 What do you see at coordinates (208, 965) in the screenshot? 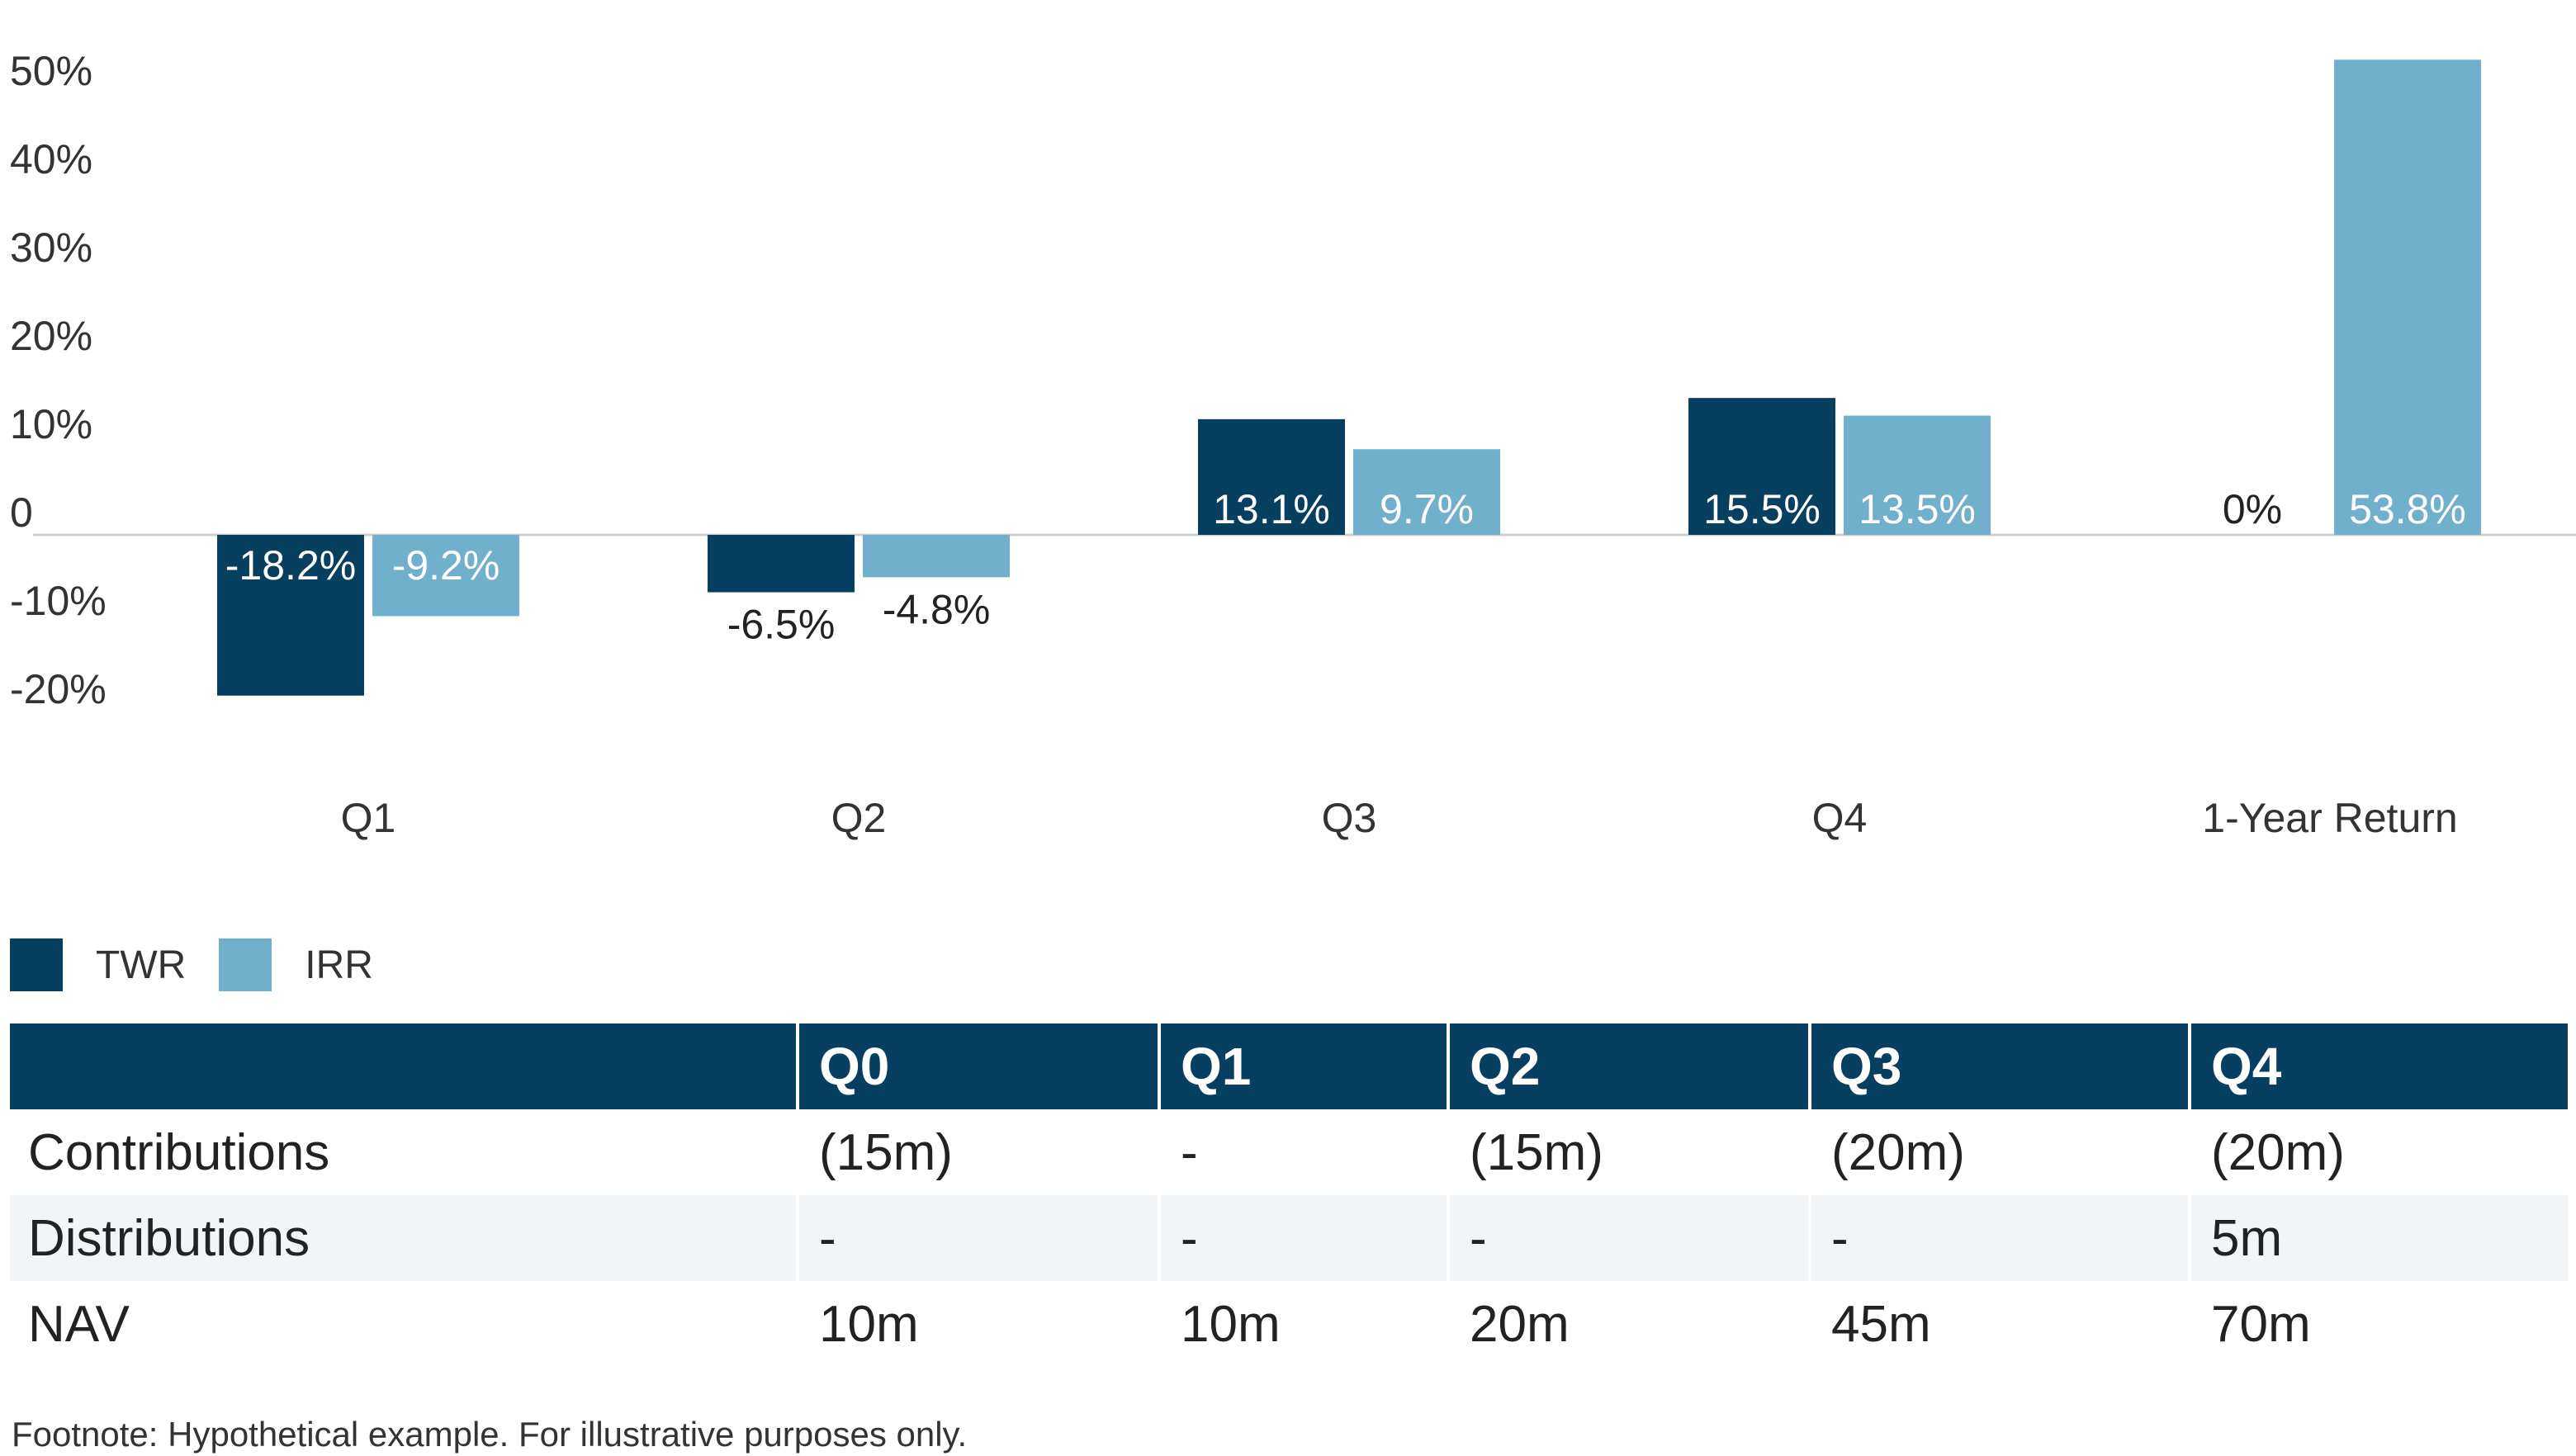
I see `legend: TWR IRR` at bounding box center [208, 965].